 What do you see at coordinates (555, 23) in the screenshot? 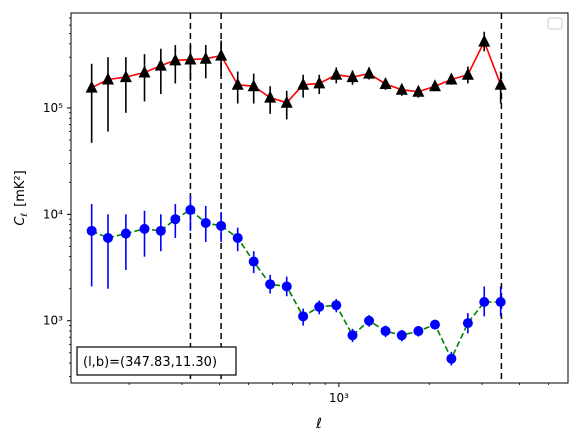
I see `legend-box` at bounding box center [555, 23].